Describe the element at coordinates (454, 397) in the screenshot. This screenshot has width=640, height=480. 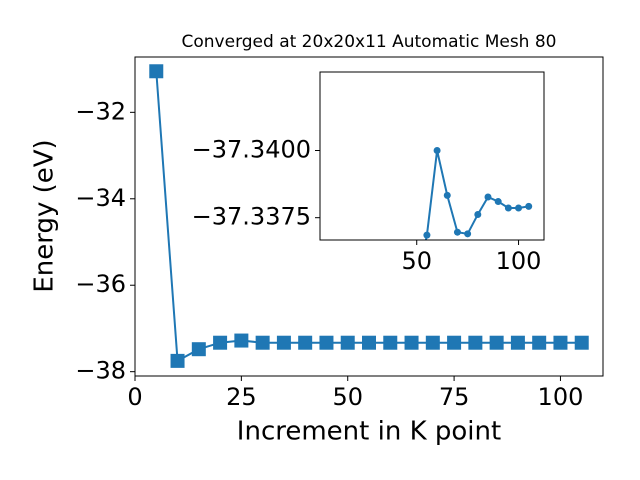
I see `x-tick-label: 75` at that location.